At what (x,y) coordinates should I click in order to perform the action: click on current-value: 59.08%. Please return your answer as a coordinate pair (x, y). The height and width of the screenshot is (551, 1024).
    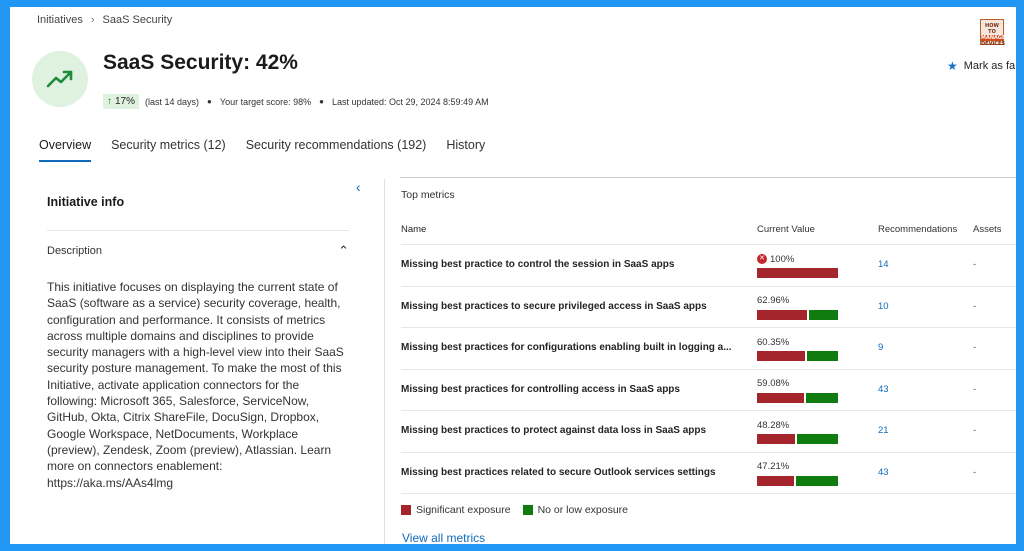
    Looking at the image, I should click on (773, 383).